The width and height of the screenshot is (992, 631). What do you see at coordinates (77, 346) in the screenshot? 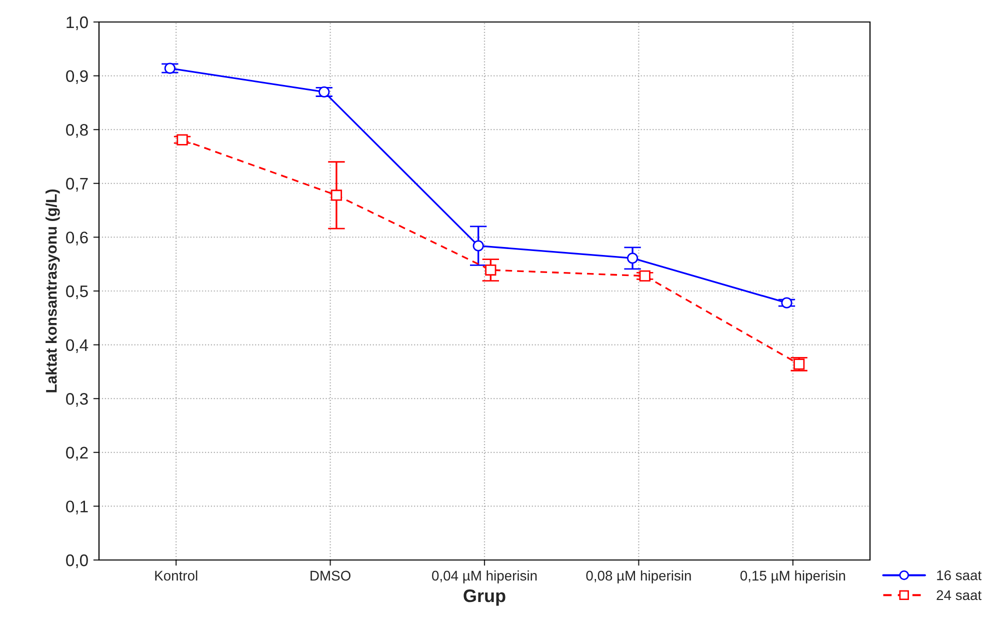
I see `y-tick-label: 0,4` at bounding box center [77, 346].